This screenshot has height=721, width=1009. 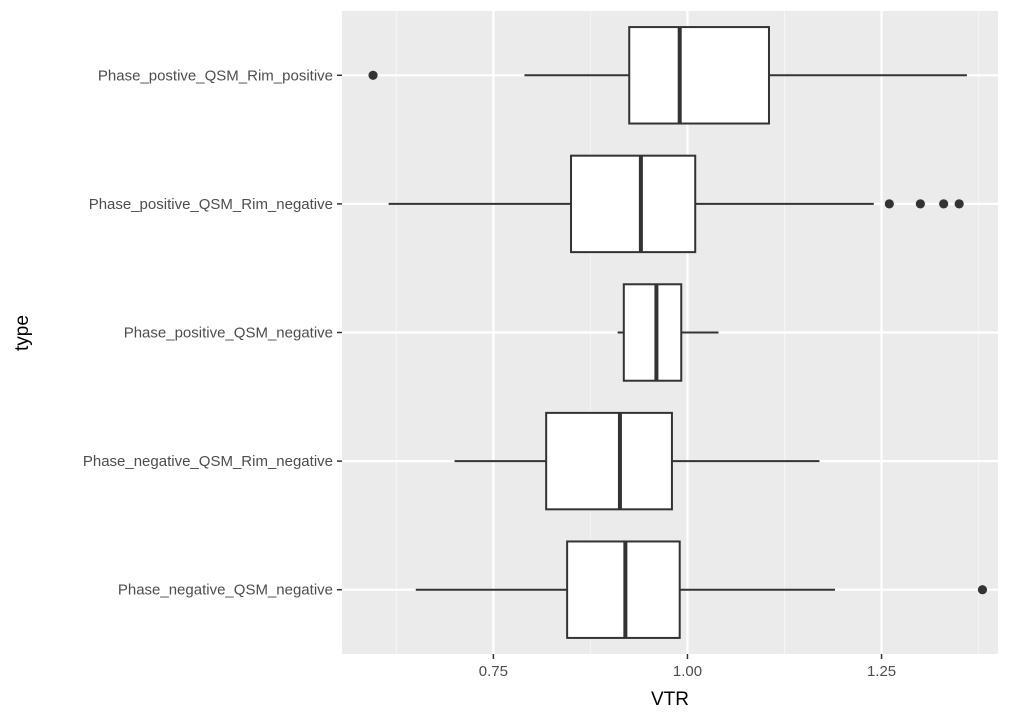 What do you see at coordinates (670, 699) in the screenshot?
I see `x-axis-title: VTR` at bounding box center [670, 699].